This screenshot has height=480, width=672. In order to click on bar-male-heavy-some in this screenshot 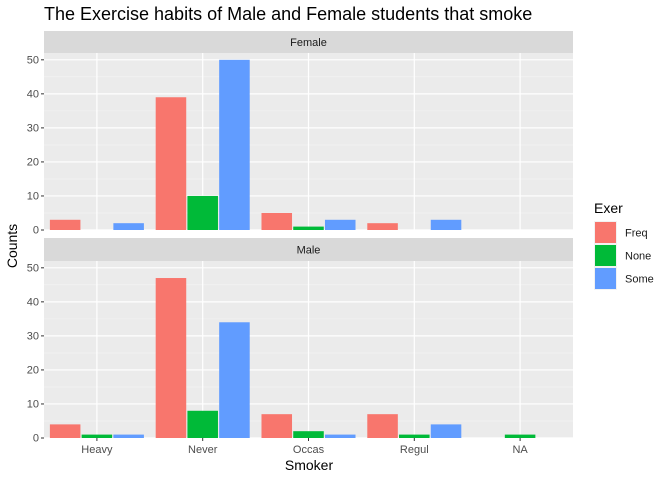, I will do `click(128, 436)`.